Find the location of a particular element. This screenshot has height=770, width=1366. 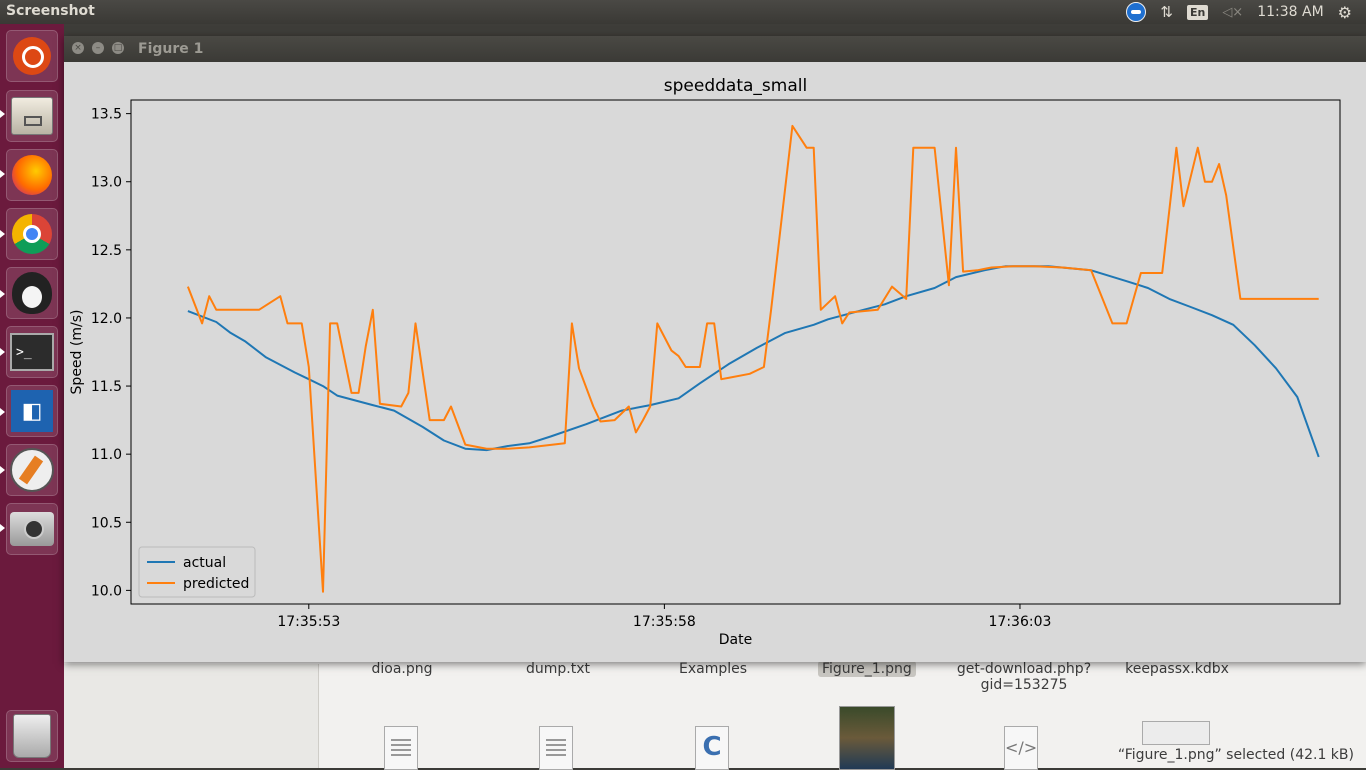

gear-icon: ⚙ is located at coordinates (1344, 12).